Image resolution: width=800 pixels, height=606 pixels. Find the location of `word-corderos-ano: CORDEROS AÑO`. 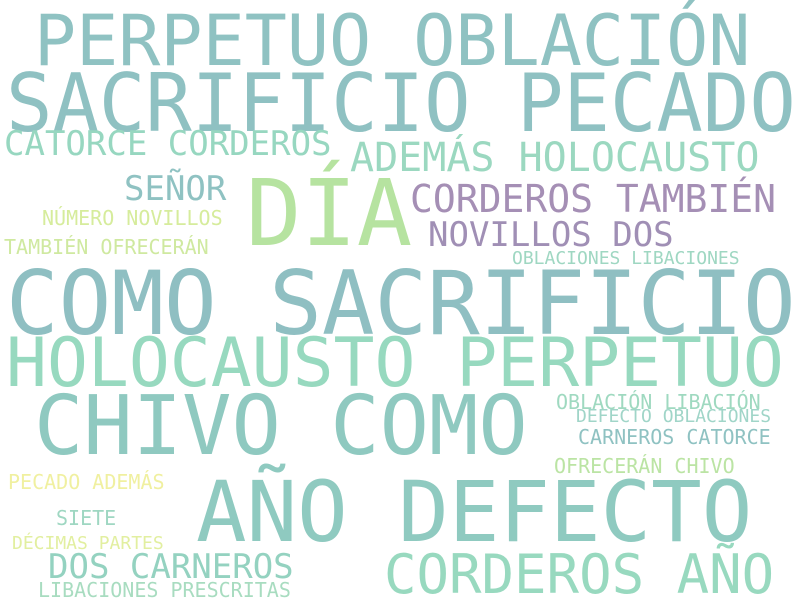

word-corderos-ano: CORDEROS AÑO is located at coordinates (579, 574).